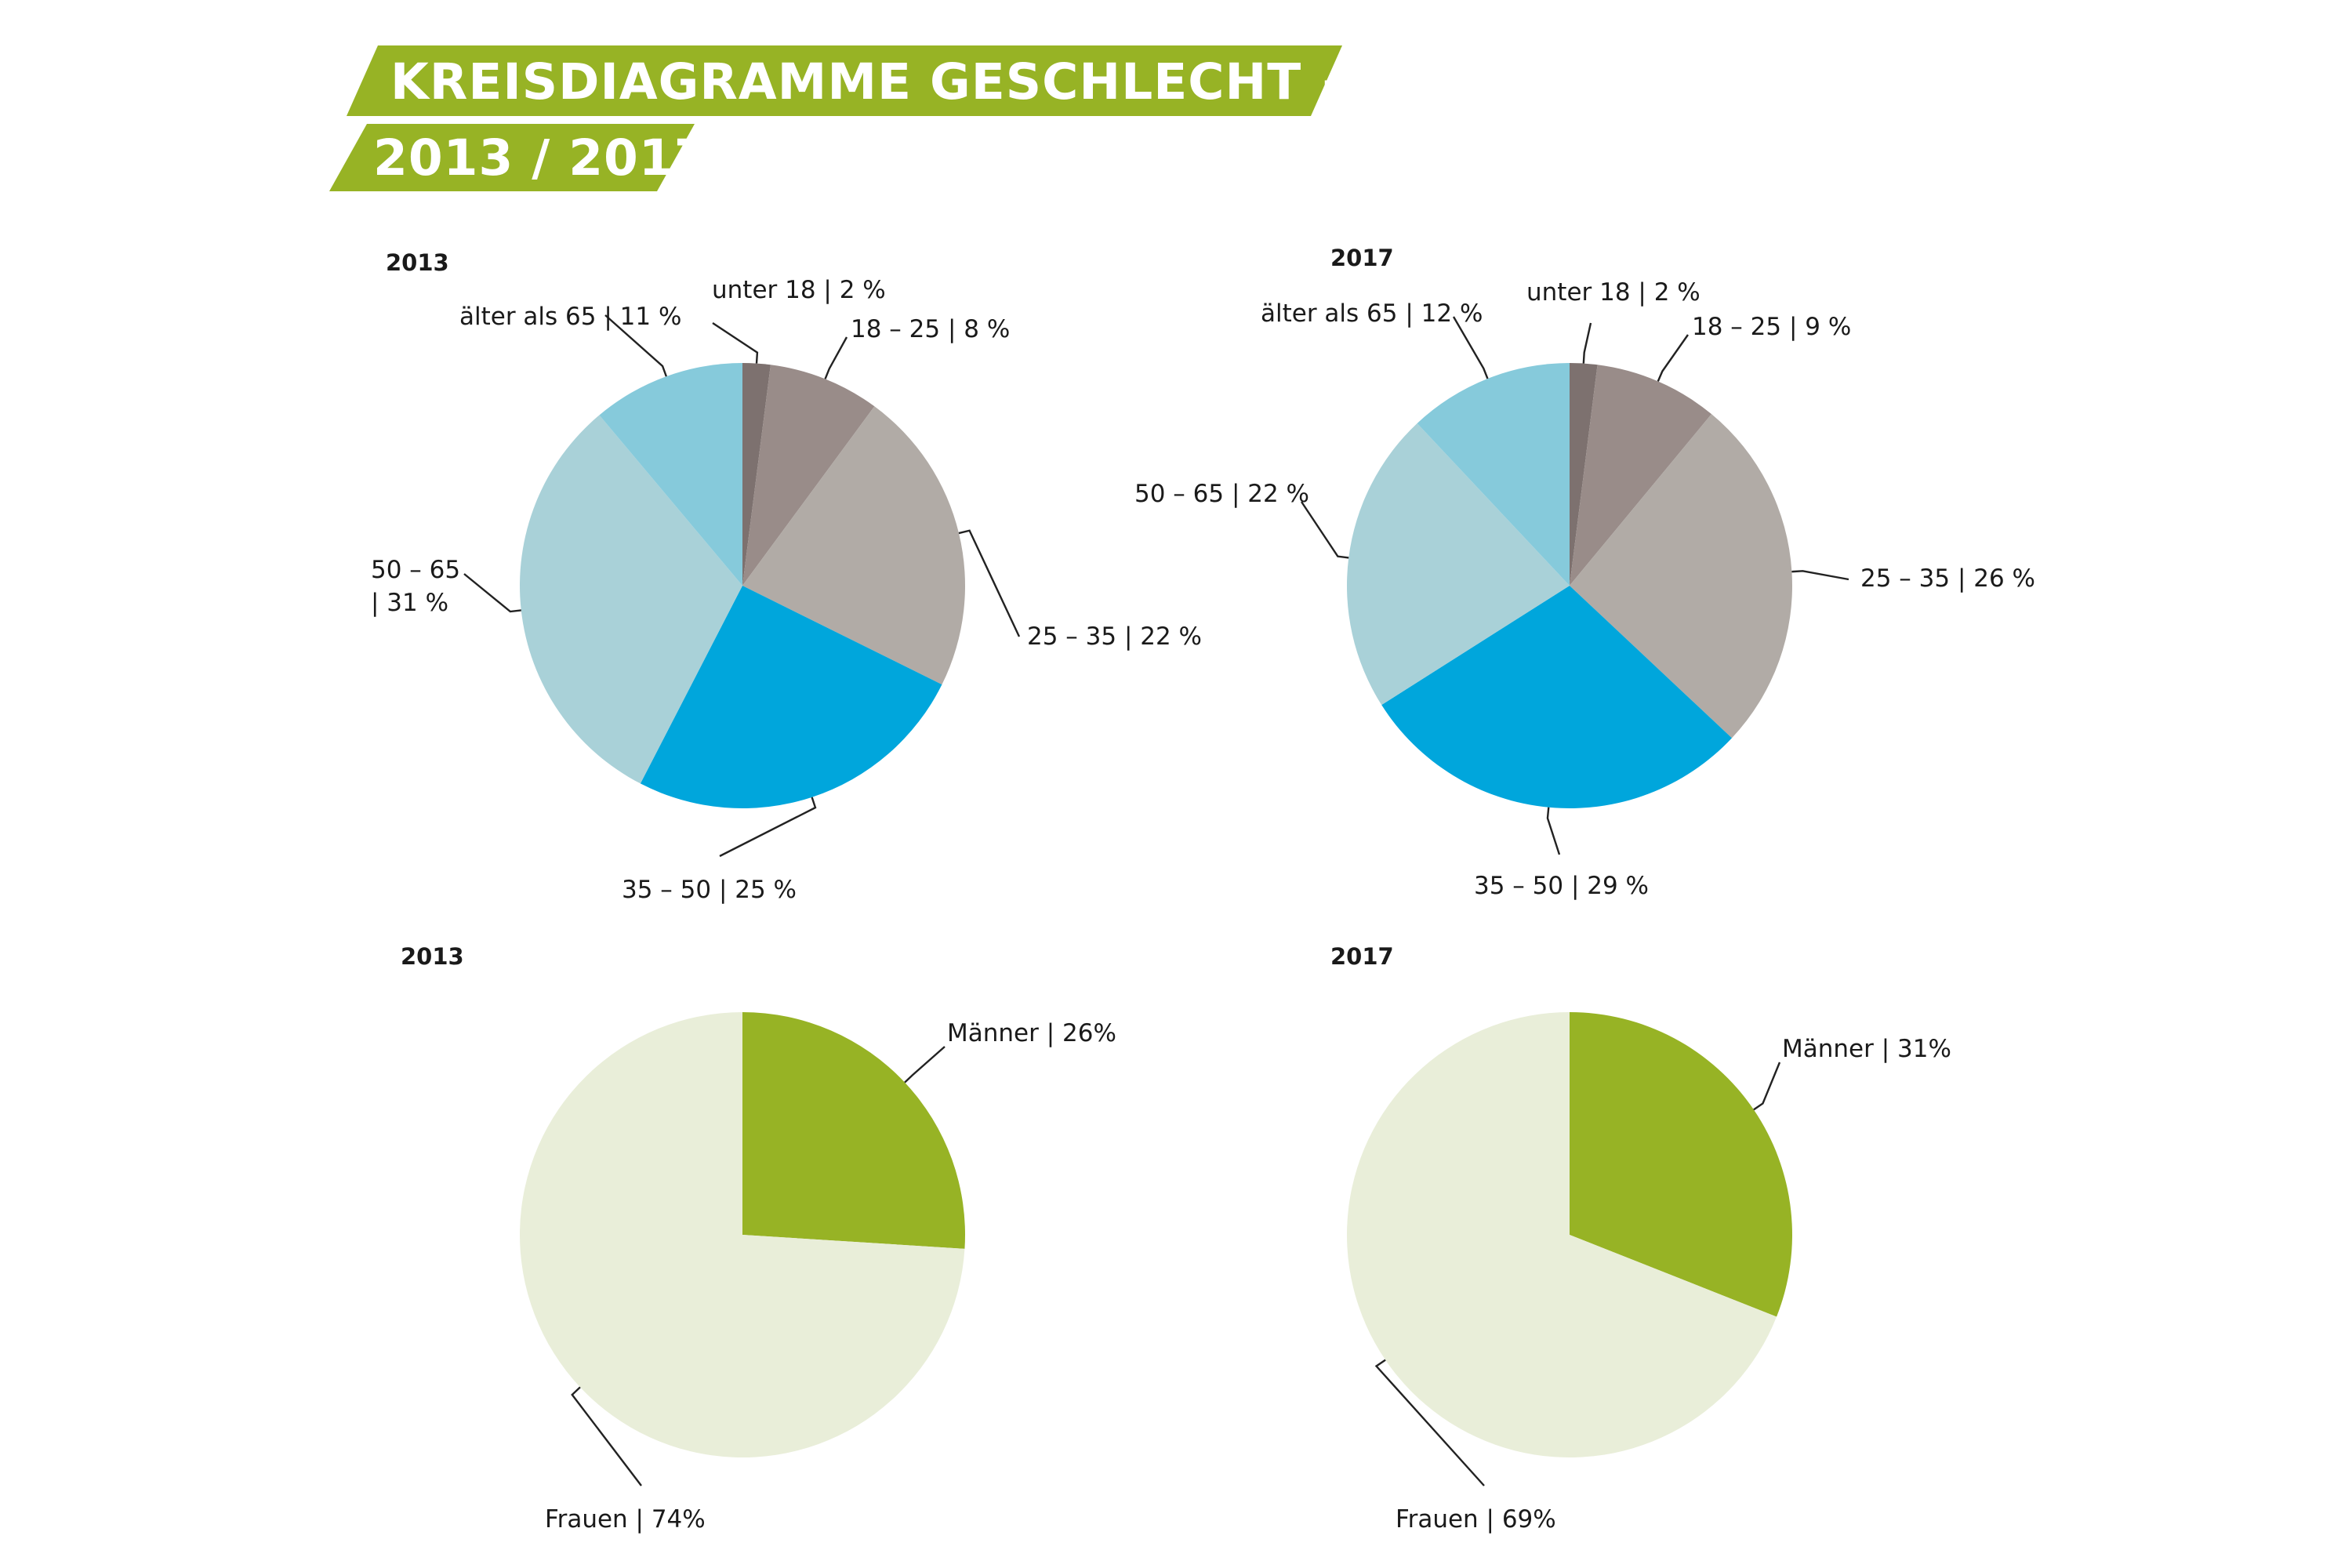 This screenshot has height=1568, width=2352. Describe the element at coordinates (1561, 886) in the screenshot. I see `slice-label: 35 – 50 | 29 %` at that location.